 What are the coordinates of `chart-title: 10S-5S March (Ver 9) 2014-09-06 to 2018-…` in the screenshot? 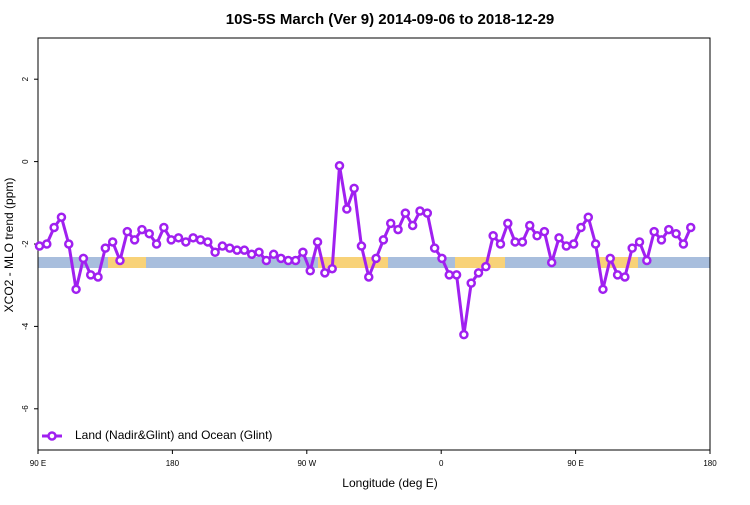 It's located at (390, 19).